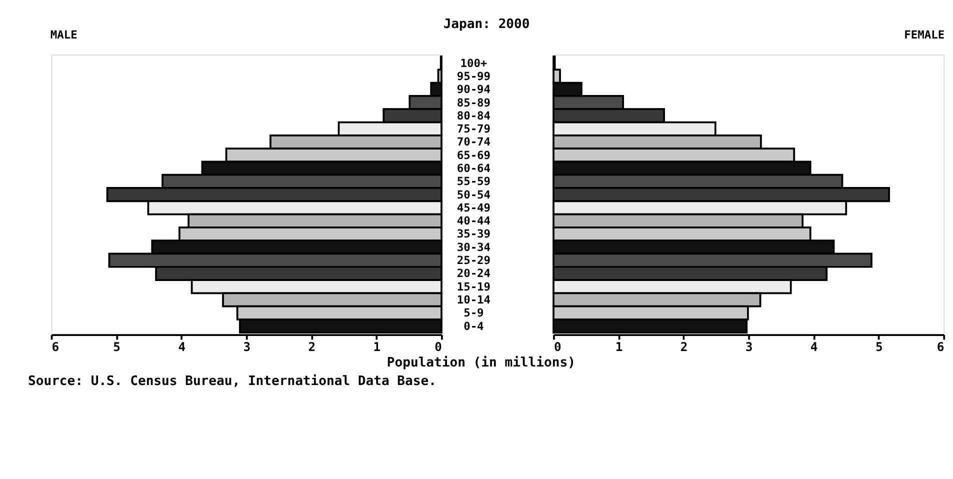 The height and width of the screenshot is (479, 953). I want to click on y-tick-label: 65-69, so click(473, 155).